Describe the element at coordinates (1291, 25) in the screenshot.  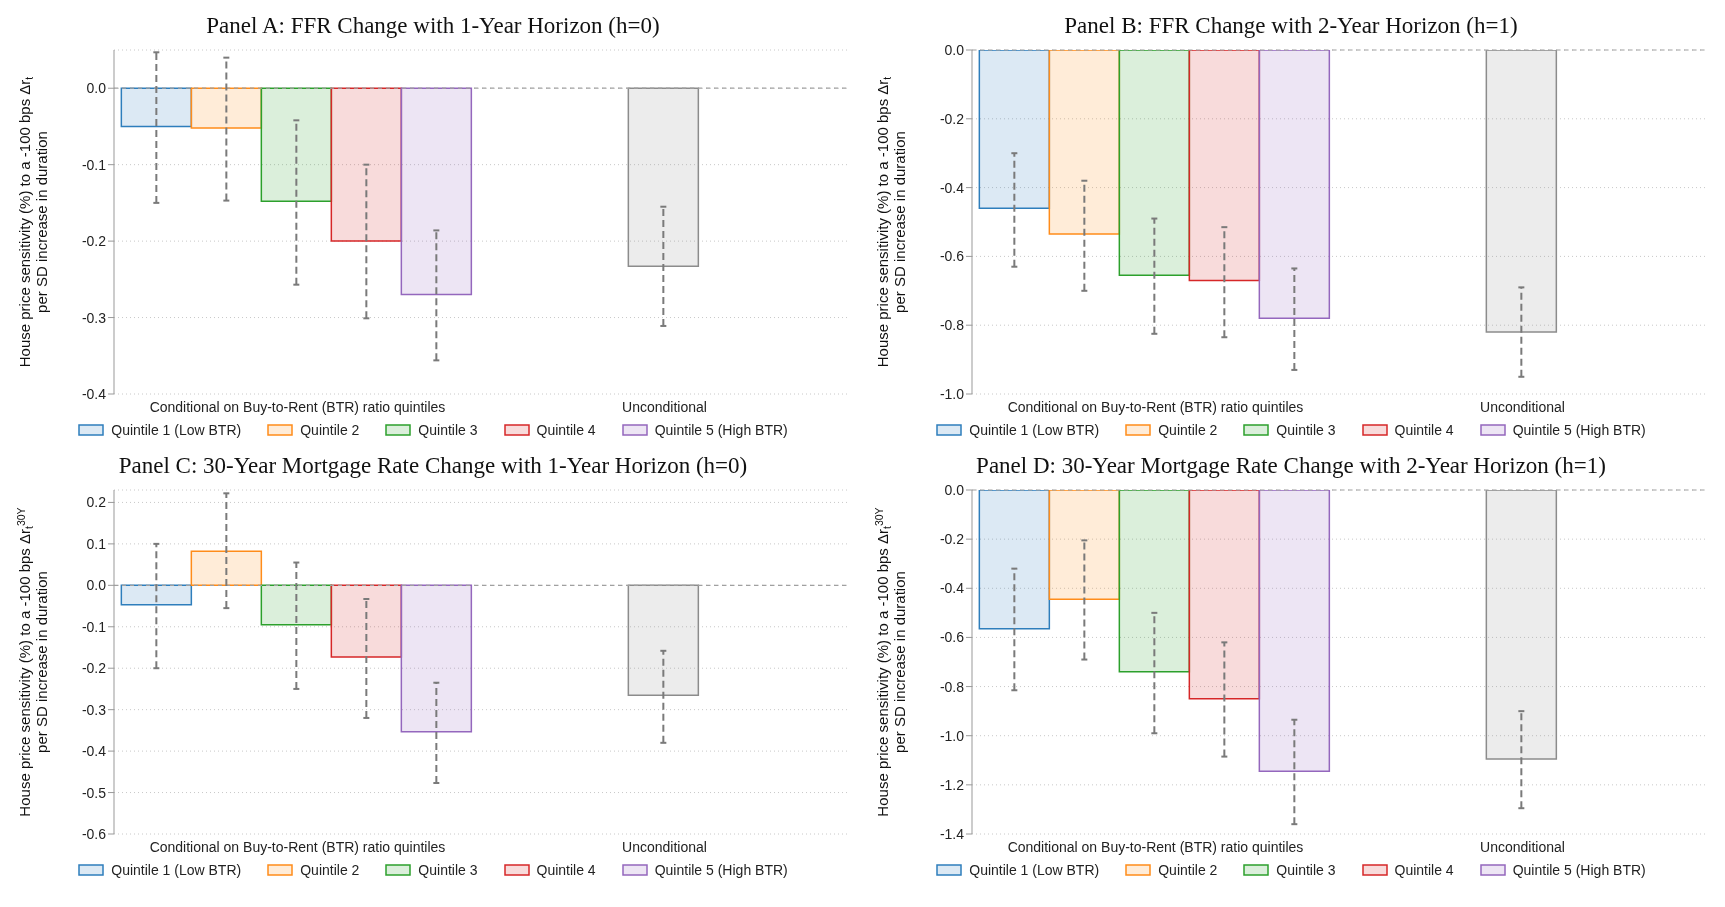
I see `chart-title: Panel B: FFR Change with 2-Year Horizon (h=1)` at that location.